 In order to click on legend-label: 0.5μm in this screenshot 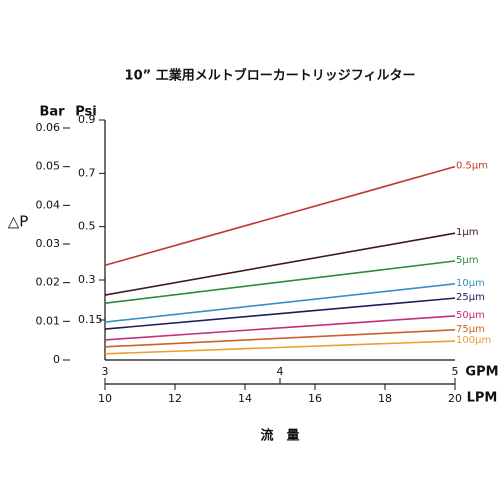, I will do `click(472, 166)`.